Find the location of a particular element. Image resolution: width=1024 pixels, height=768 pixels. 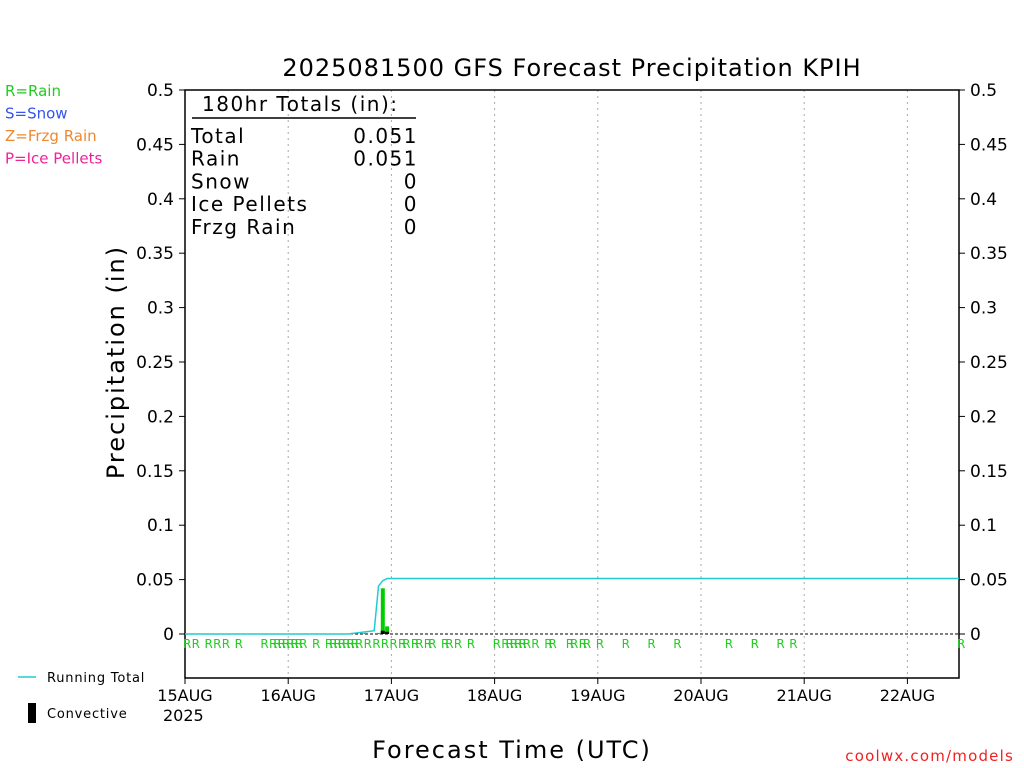

totals-heading: 180hr Totals (in): is located at coordinates (300, 104).